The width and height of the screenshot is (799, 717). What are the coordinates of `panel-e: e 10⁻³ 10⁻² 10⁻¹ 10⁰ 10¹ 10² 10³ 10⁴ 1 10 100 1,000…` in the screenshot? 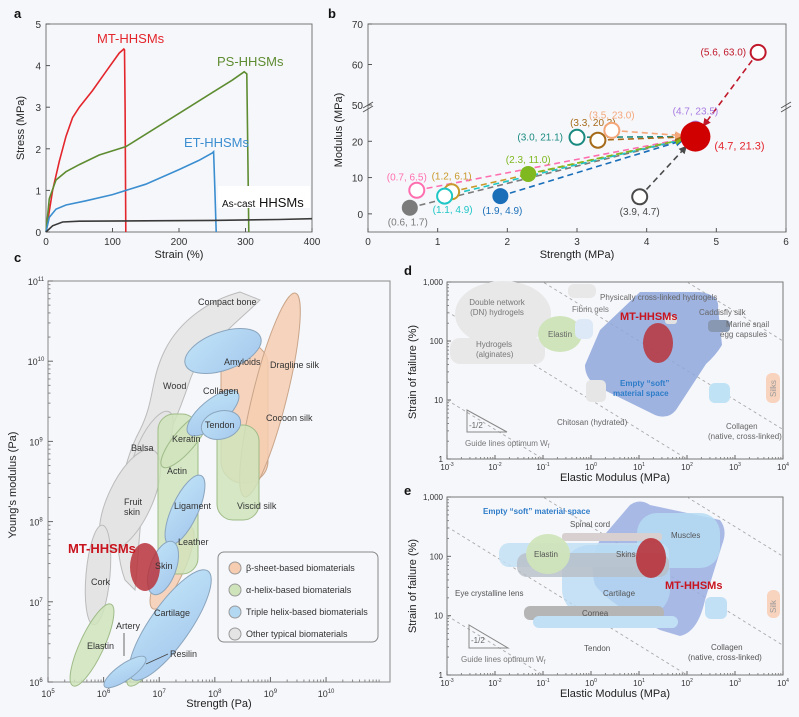 It's located at (596, 591).